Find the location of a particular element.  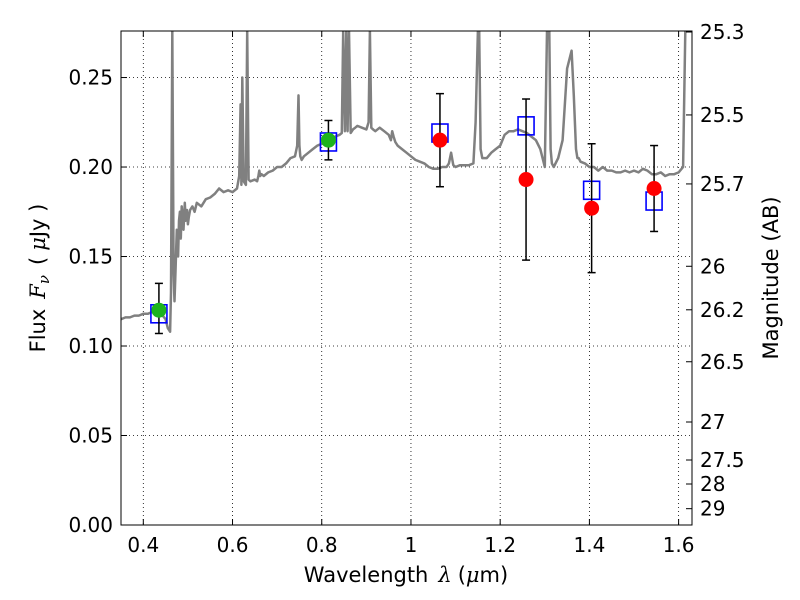

y2-tick-label: 25.7 is located at coordinates (722, 184).